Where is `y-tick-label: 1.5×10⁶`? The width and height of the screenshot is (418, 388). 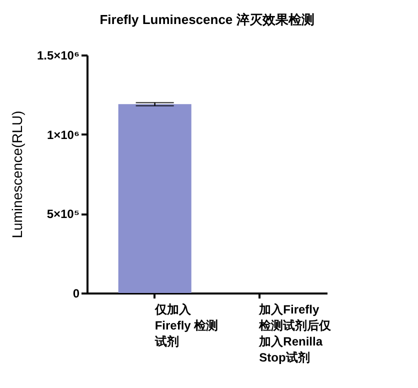 y-tick-label: 1.5×10⁶ is located at coordinates (58, 55).